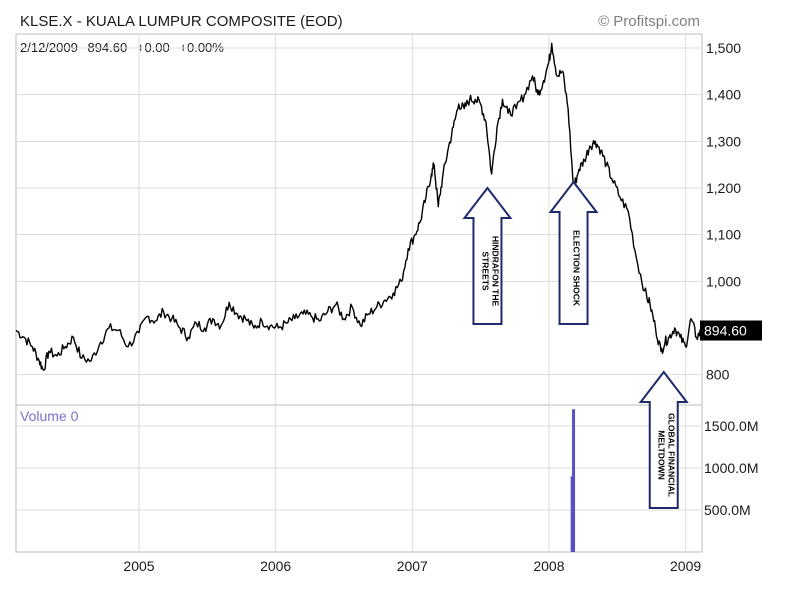  Describe the element at coordinates (723, 95) in the screenshot. I see `y-tick-label: 1,400` at that location.